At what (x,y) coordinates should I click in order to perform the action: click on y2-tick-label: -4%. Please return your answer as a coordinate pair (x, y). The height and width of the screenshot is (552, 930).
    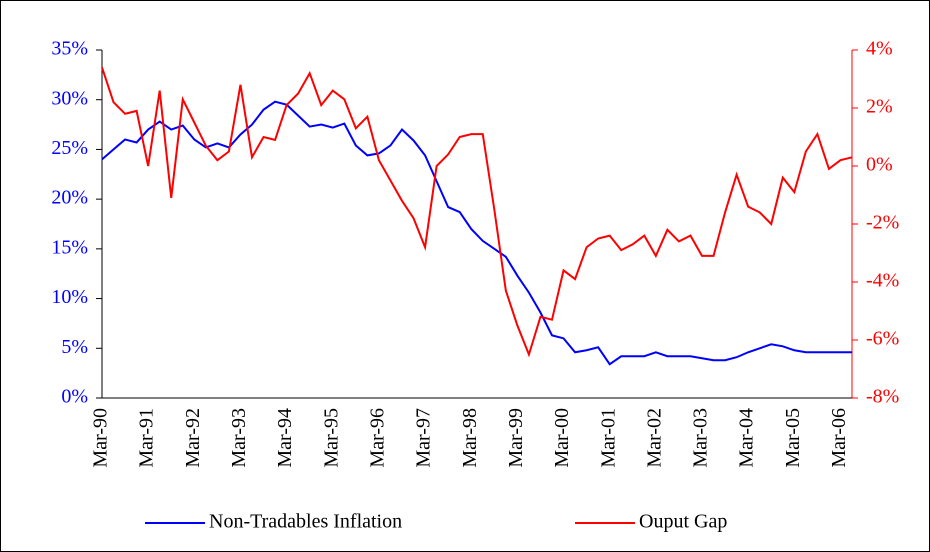
    Looking at the image, I should click on (882, 281).